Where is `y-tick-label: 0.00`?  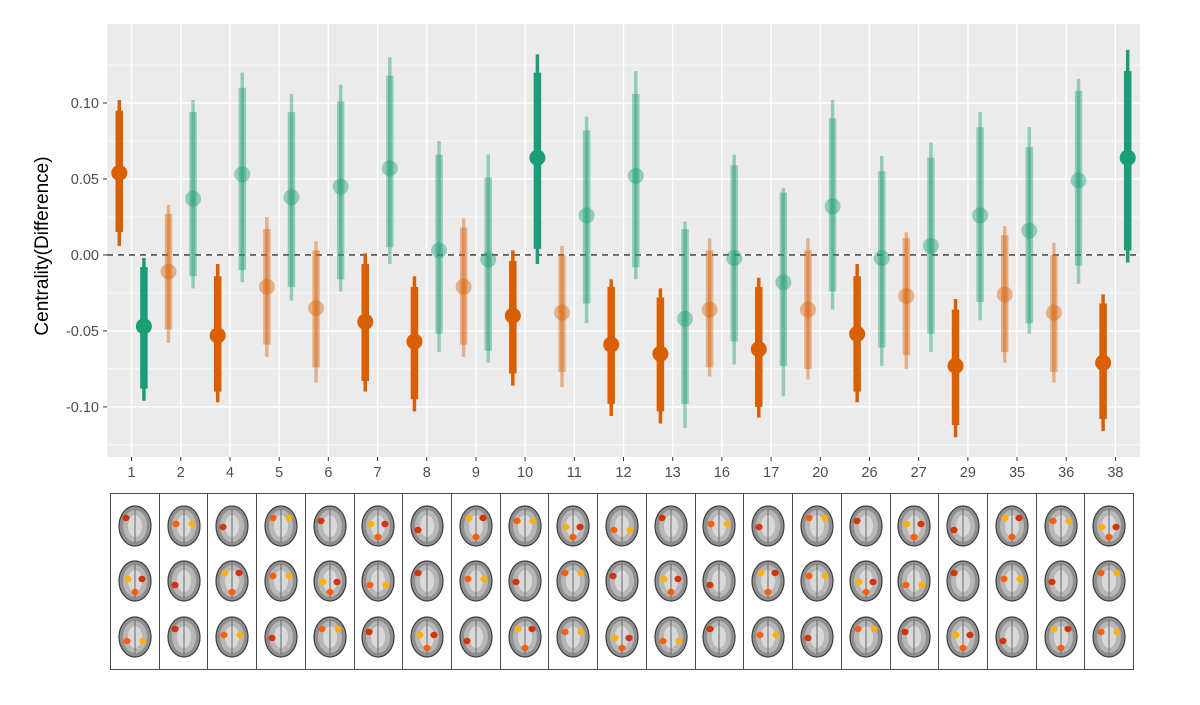
y-tick-label: 0.00 is located at coordinates (85, 256).